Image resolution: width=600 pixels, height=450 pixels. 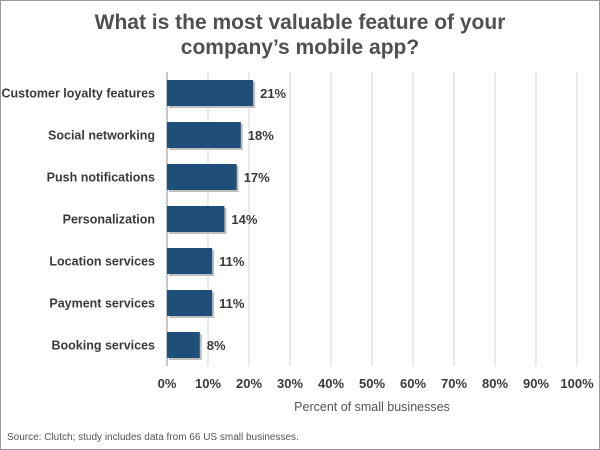 I want to click on x-tick-label: 10%, so click(x=208, y=383).